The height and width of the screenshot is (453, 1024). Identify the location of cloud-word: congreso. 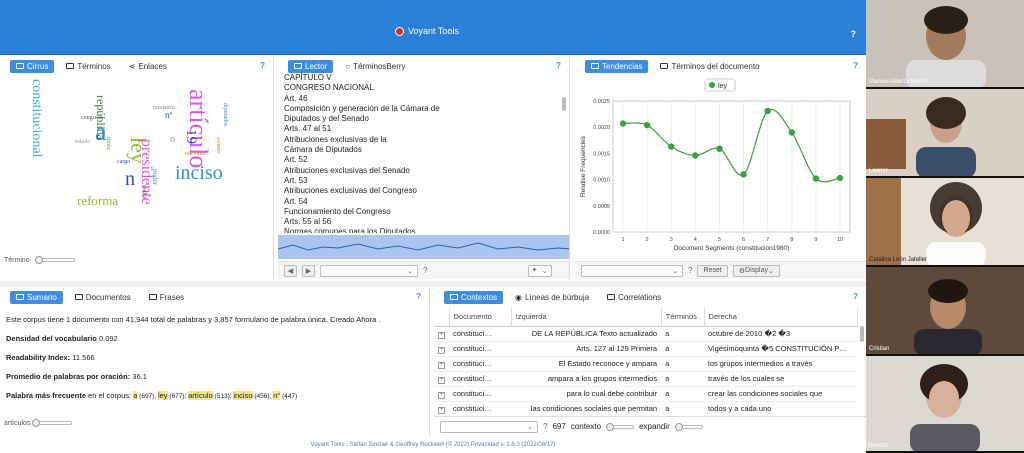
(92, 118).